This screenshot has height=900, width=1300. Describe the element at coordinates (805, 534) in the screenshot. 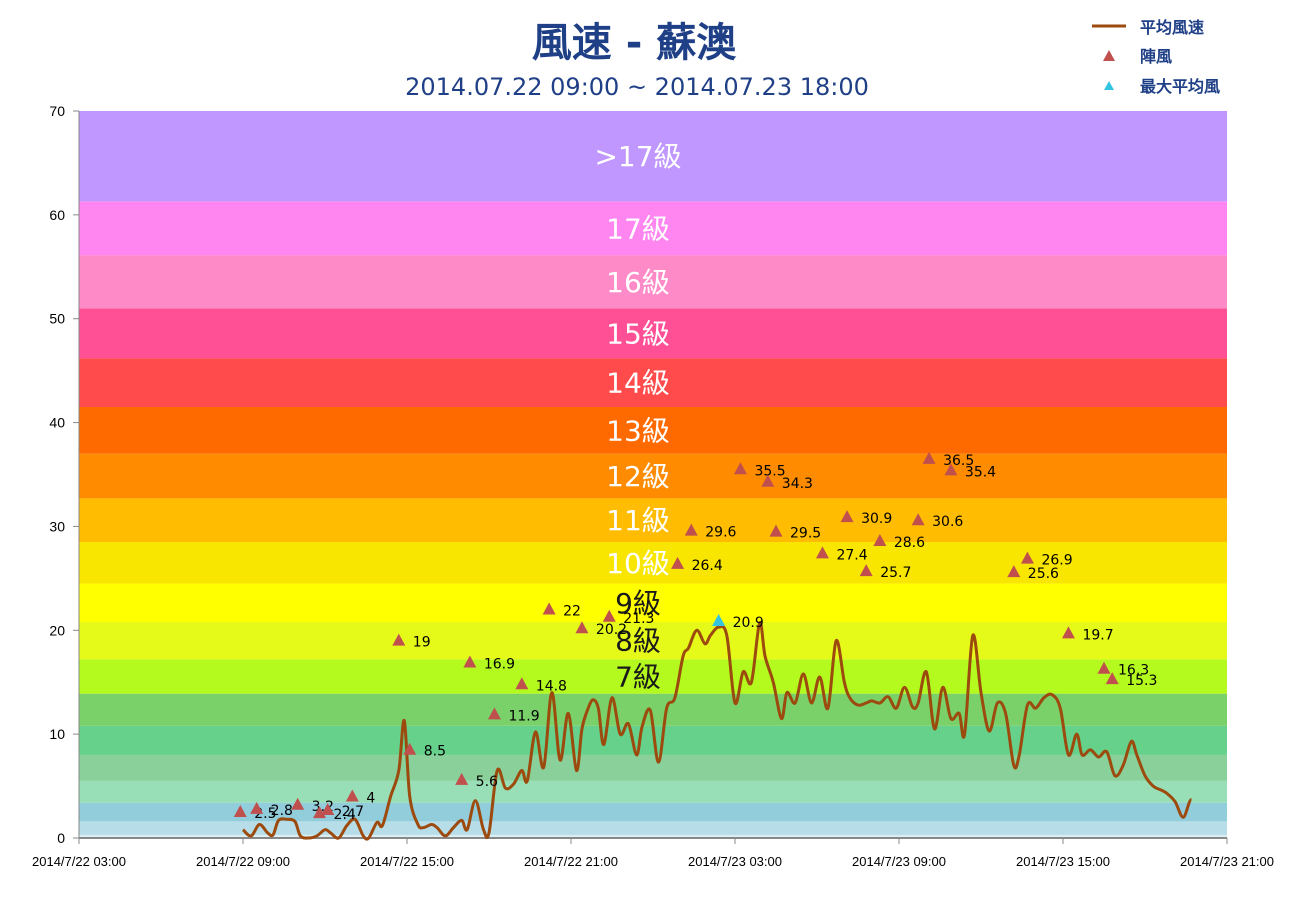

I see `data-label: 29.5` at that location.